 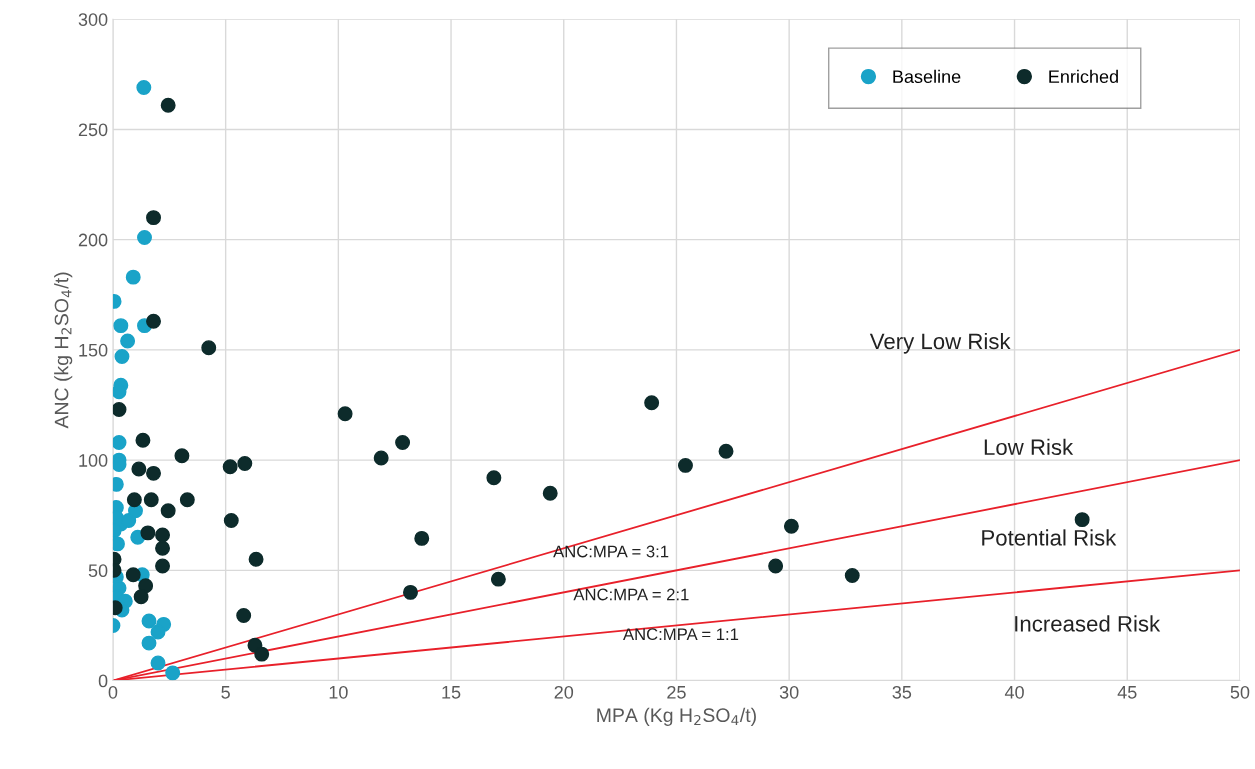 I want to click on y-tick-label: 200, so click(x=93, y=240).